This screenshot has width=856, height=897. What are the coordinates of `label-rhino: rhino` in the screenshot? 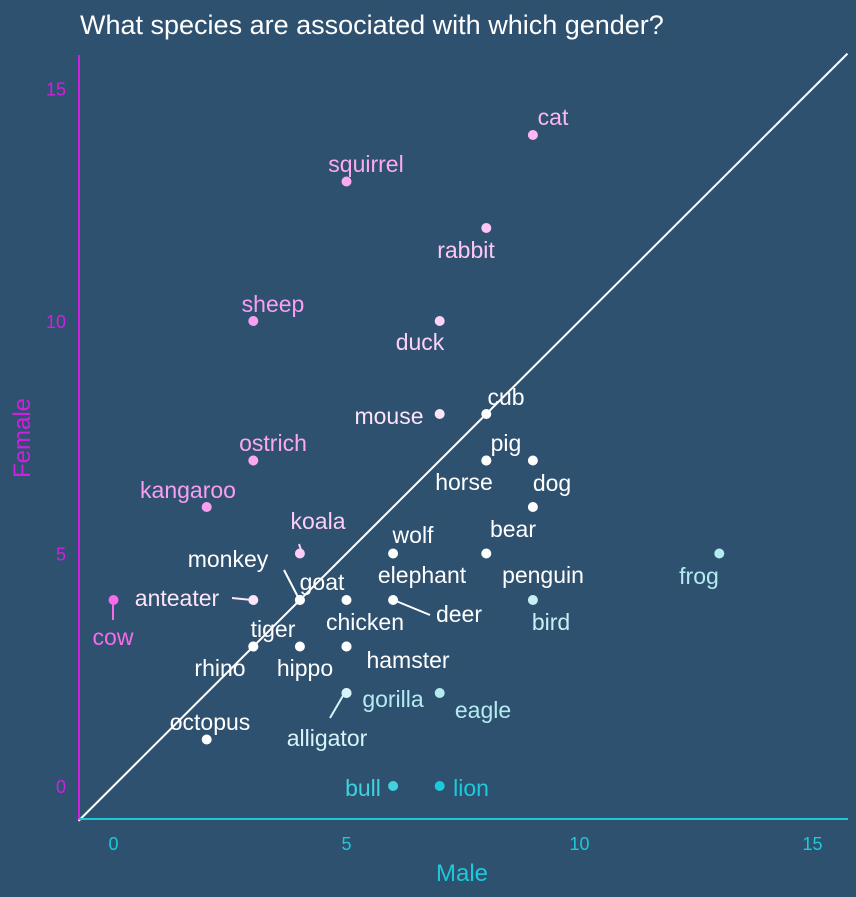 It's located at (219, 668).